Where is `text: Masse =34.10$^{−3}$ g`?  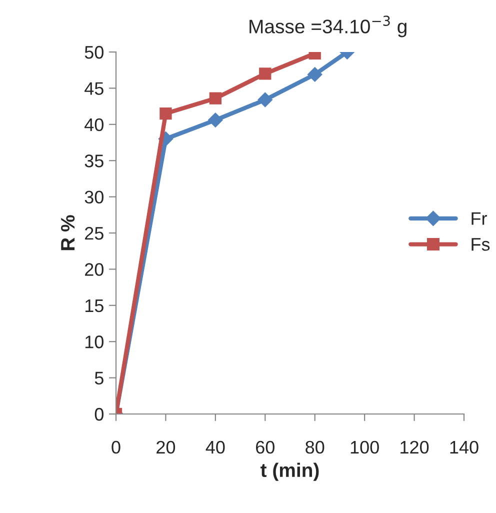 text: Masse =34.10$^{−3}$ g is located at coordinates (328, 27).